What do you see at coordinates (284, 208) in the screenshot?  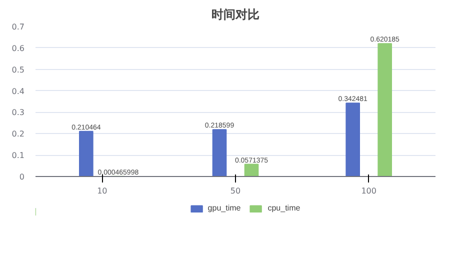 I see `legend-label: cpu_time` at bounding box center [284, 208].